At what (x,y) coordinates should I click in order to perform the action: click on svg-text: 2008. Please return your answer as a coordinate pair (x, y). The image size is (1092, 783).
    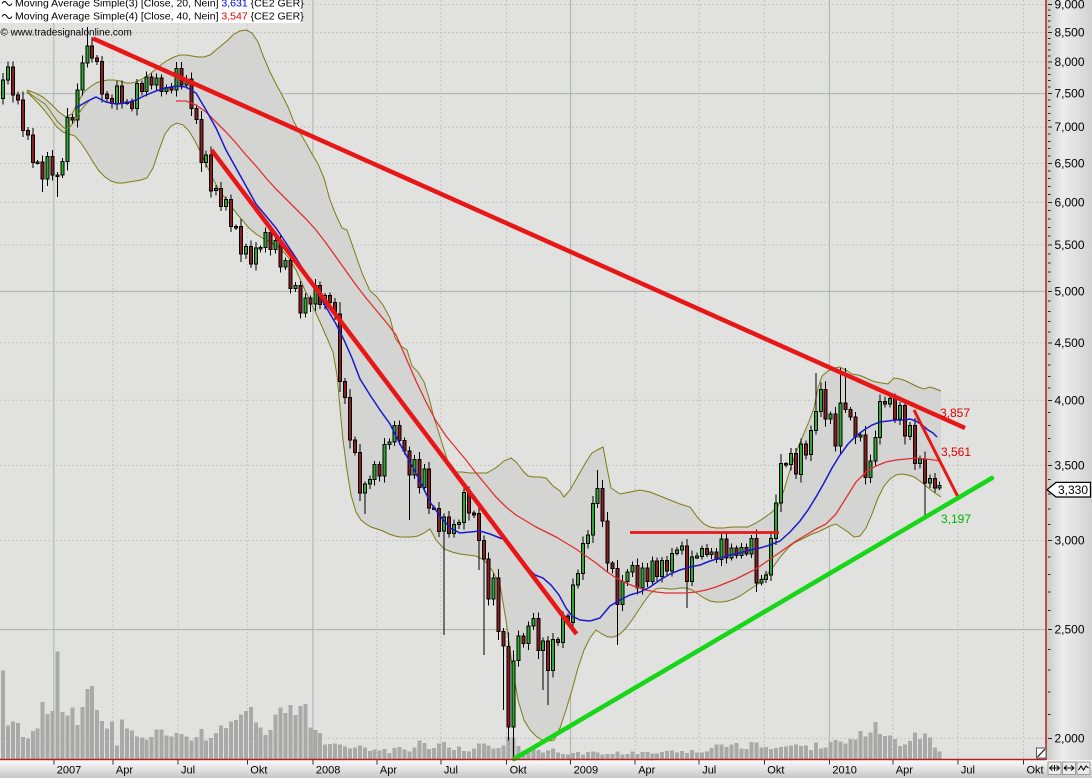
    Looking at the image, I should click on (328, 771).